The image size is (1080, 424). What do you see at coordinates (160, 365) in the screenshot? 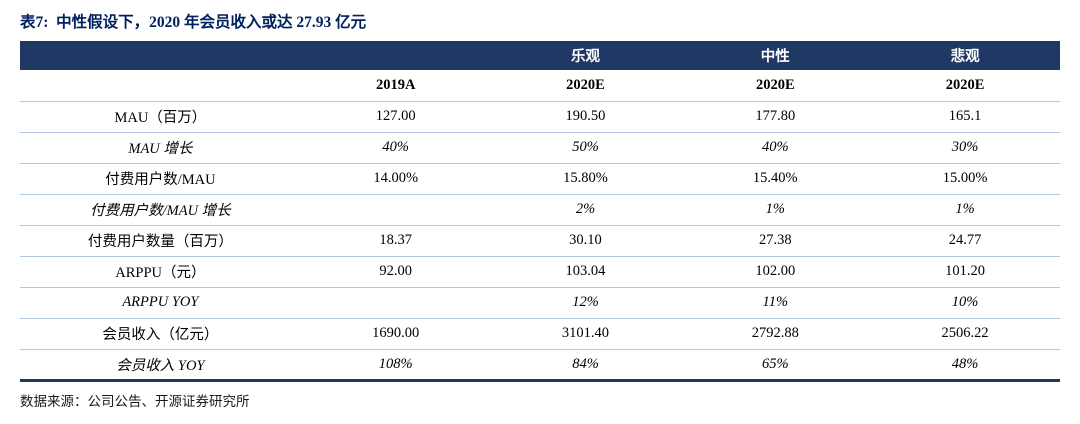
I see `row-label: 会员收入 YOY` at bounding box center [160, 365].